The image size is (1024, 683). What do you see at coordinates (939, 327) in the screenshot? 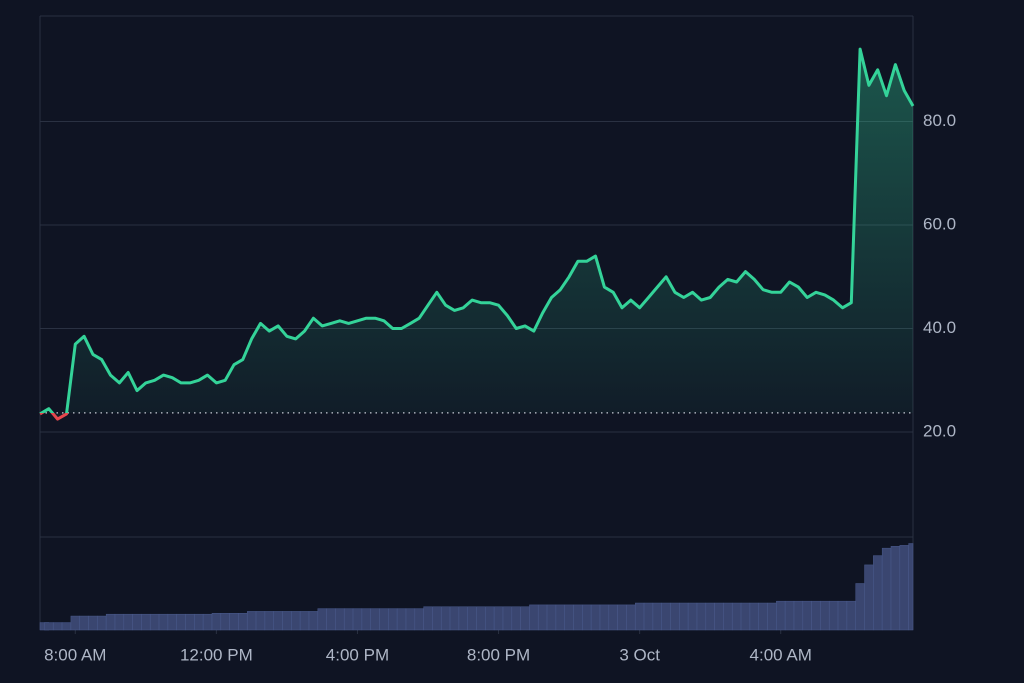
I see `y-tick-label: 40.0` at bounding box center [939, 327].